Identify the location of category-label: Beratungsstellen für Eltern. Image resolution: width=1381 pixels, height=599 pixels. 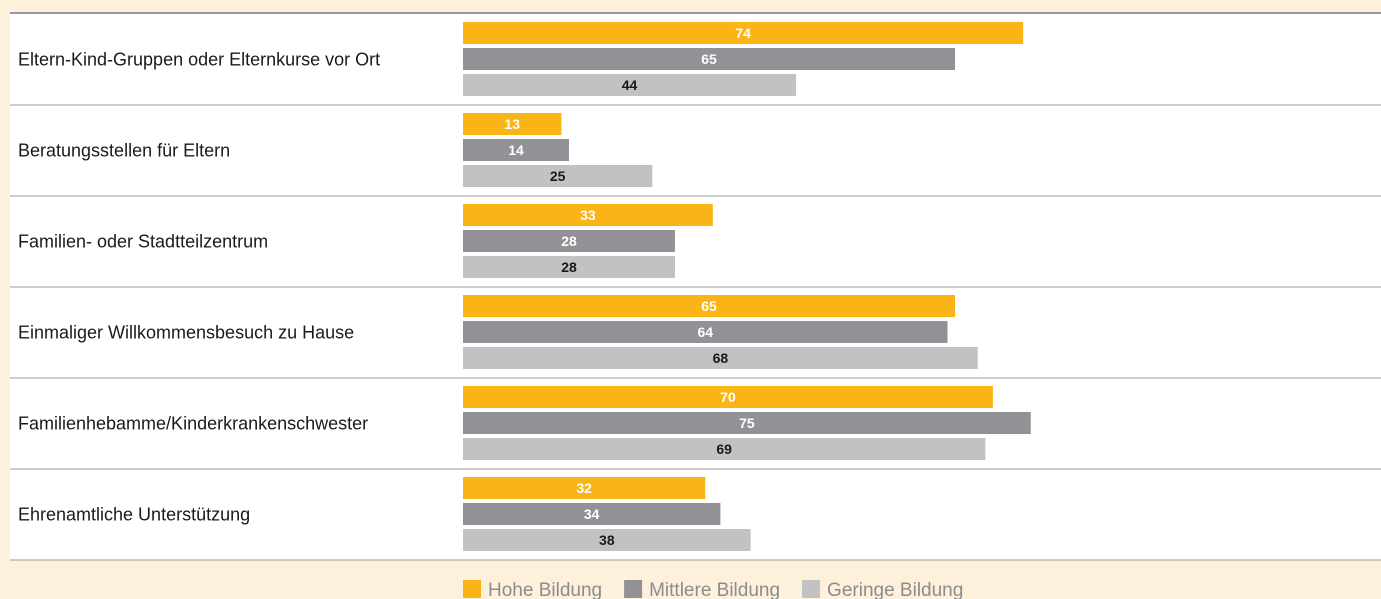
(124, 151).